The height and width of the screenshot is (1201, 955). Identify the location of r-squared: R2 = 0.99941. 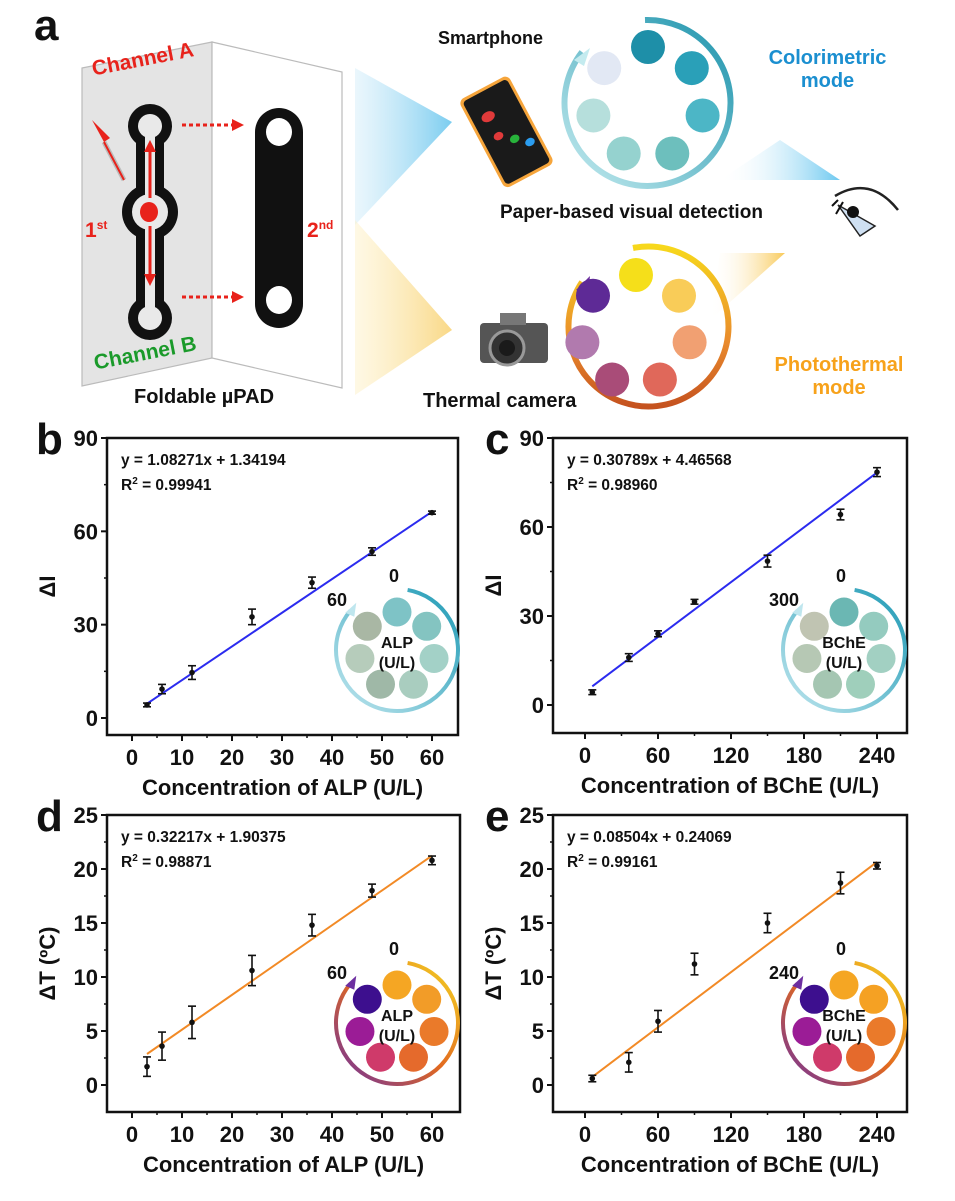
(166, 485).